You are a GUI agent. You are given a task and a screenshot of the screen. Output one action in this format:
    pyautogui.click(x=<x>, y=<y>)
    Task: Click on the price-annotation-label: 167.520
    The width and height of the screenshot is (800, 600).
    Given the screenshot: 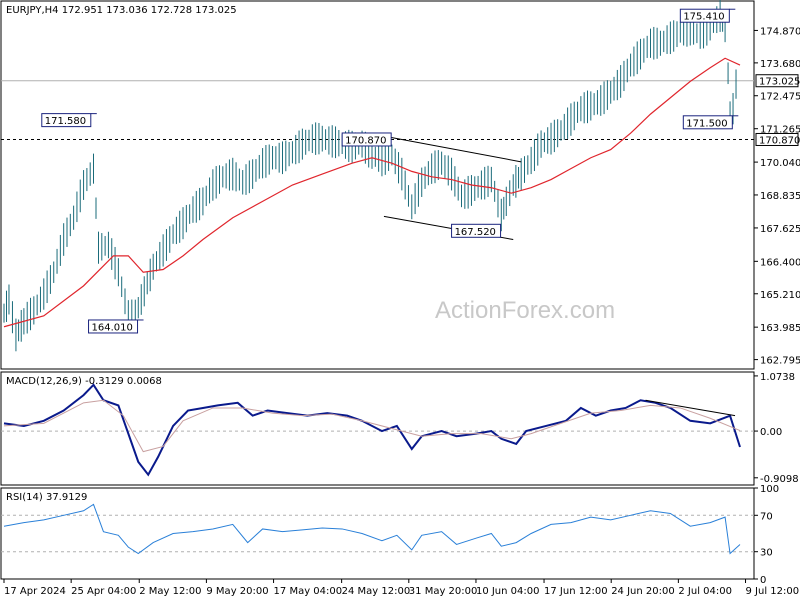 What is the action you would take?
    pyautogui.click(x=475, y=232)
    